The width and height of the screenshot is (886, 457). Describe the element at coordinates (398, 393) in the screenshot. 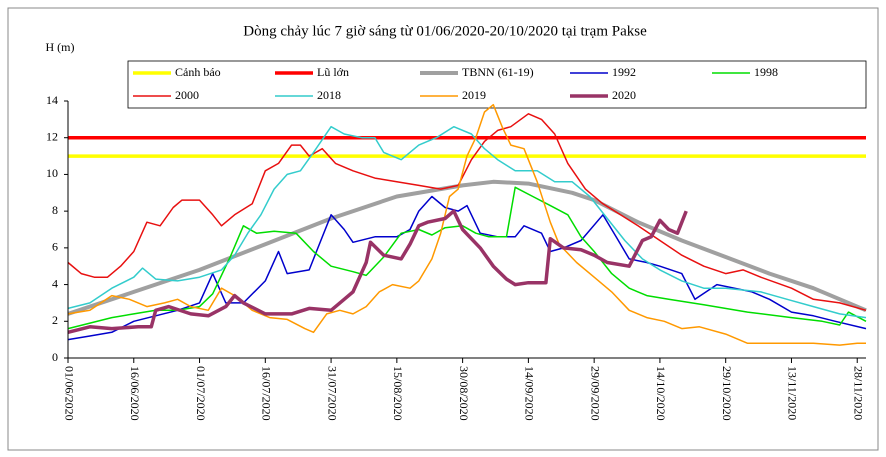

I see `x-tick-label: 15/08/2020` at that location.